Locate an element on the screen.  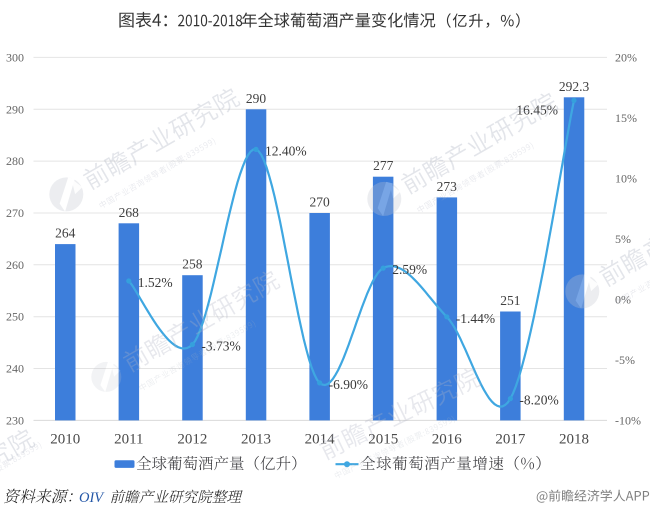
svg-text: 277 is located at coordinates (383, 165).